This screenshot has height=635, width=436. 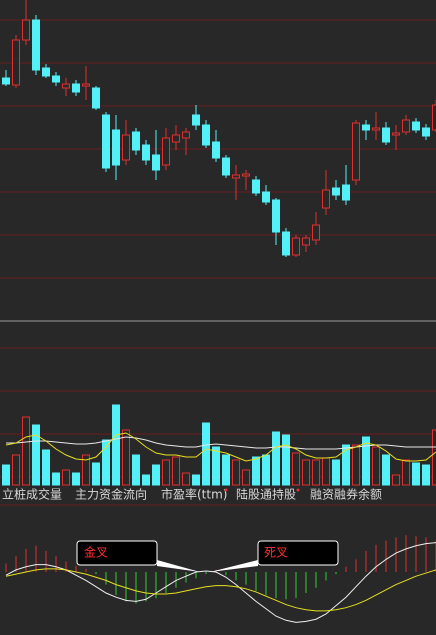 I want to click on golden-cross-label: 金叉, so click(x=138, y=556).